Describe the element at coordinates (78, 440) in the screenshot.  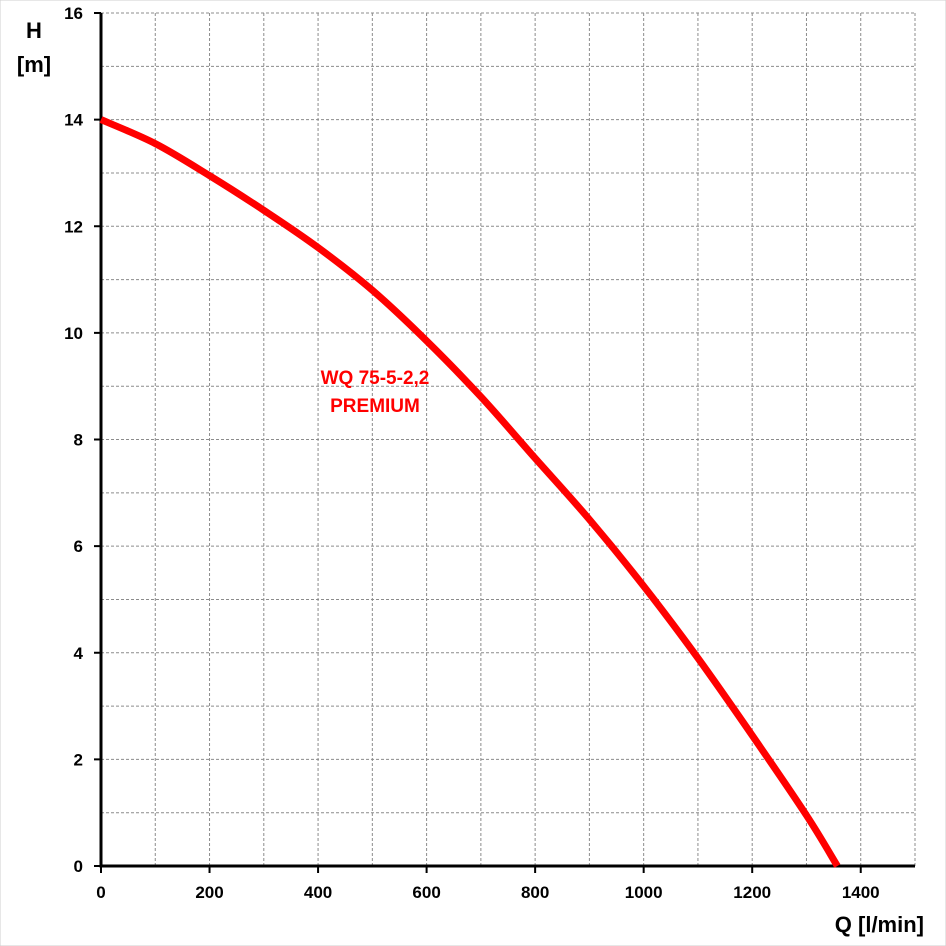
I see `y-tick-label: 8` at that location.